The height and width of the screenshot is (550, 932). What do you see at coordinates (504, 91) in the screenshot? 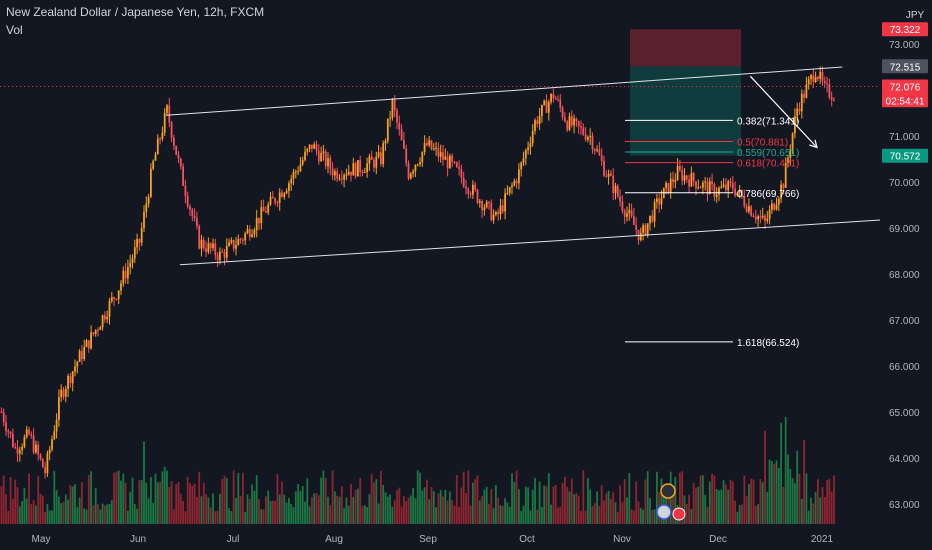
I see `channel-upper-line` at bounding box center [504, 91].